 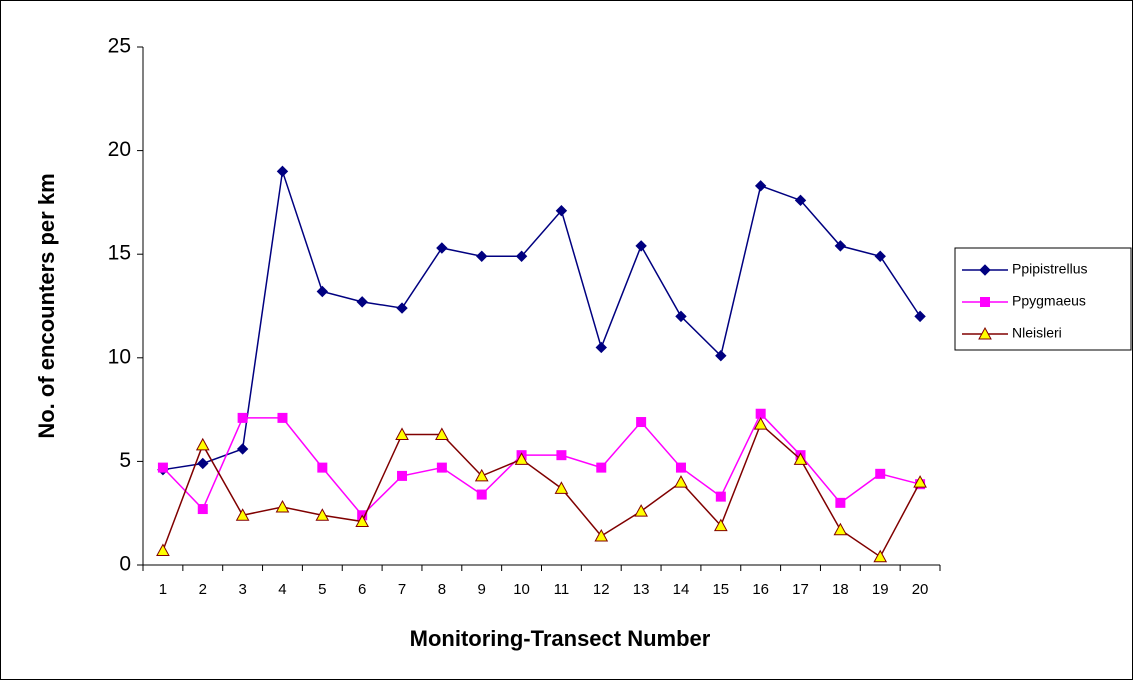 I want to click on y-tick-label: 5, so click(x=125, y=460).